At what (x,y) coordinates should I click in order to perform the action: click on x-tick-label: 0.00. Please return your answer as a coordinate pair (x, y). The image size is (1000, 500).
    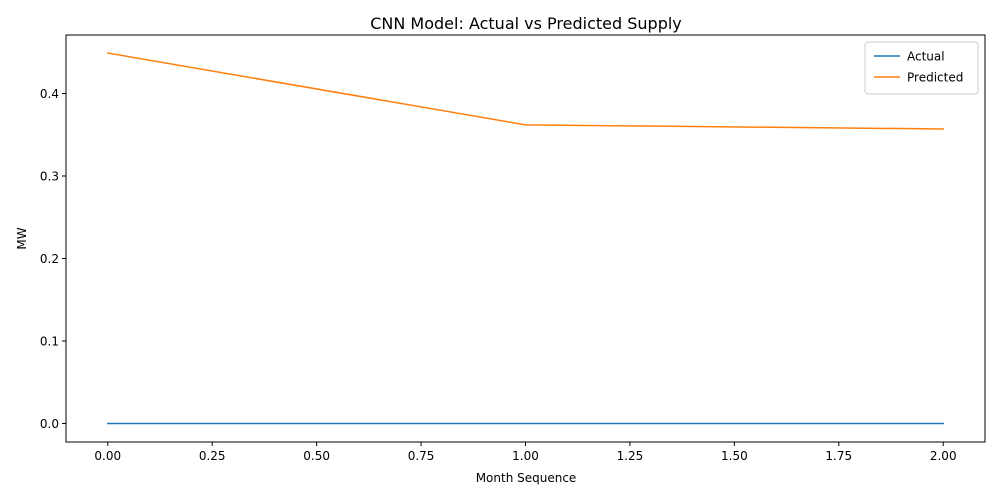
    Looking at the image, I should click on (107, 456).